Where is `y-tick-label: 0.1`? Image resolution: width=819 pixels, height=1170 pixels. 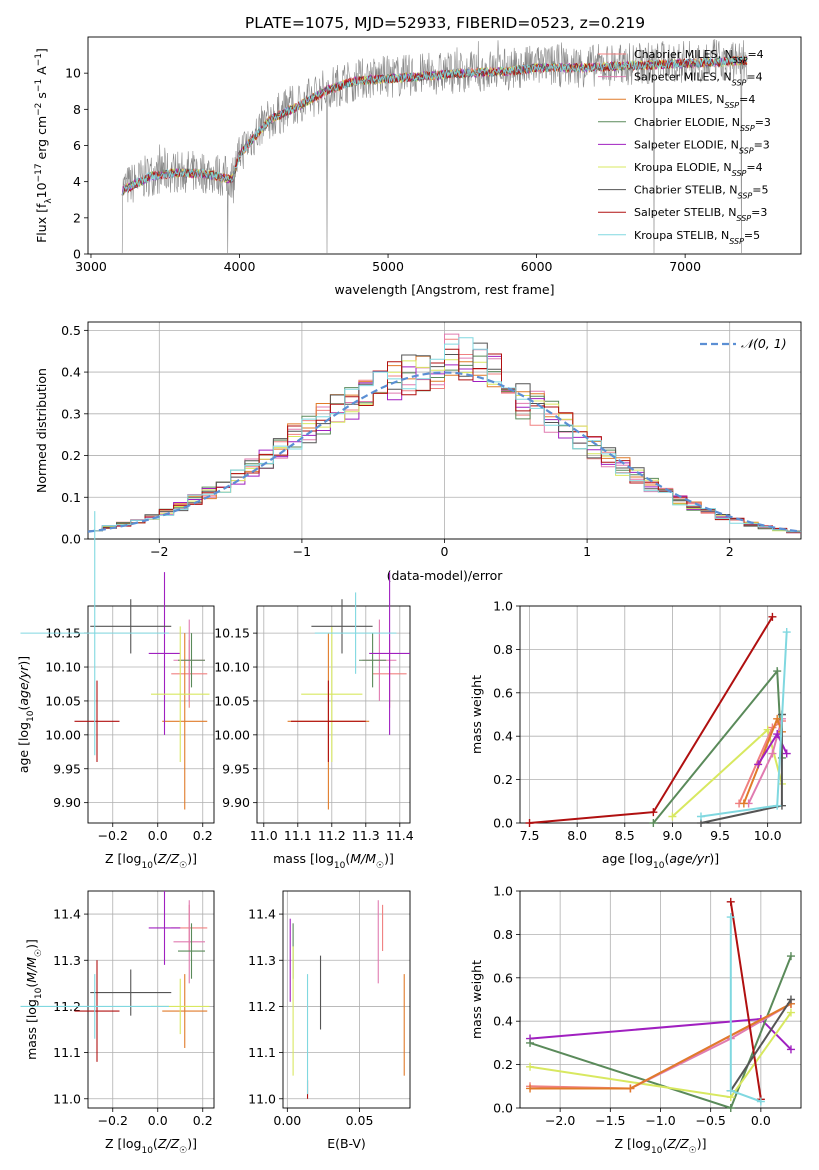
y-tick-label: 0.1 is located at coordinates (71, 497).